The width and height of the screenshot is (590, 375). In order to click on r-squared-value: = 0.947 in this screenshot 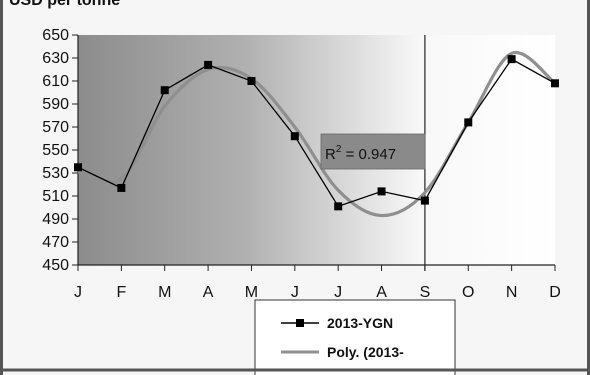, I will do `click(368, 154)`.